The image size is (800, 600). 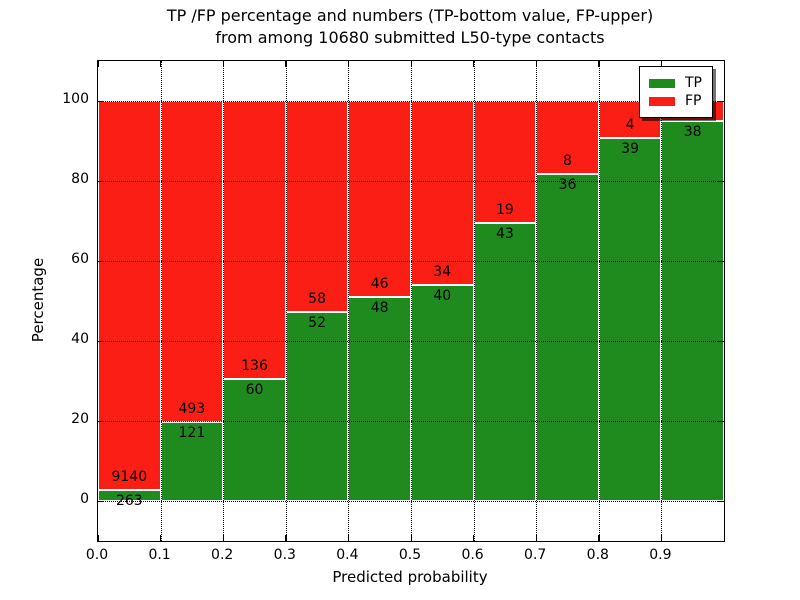 What do you see at coordinates (38, 300) in the screenshot?
I see `y-axis-label: Percentage` at bounding box center [38, 300].